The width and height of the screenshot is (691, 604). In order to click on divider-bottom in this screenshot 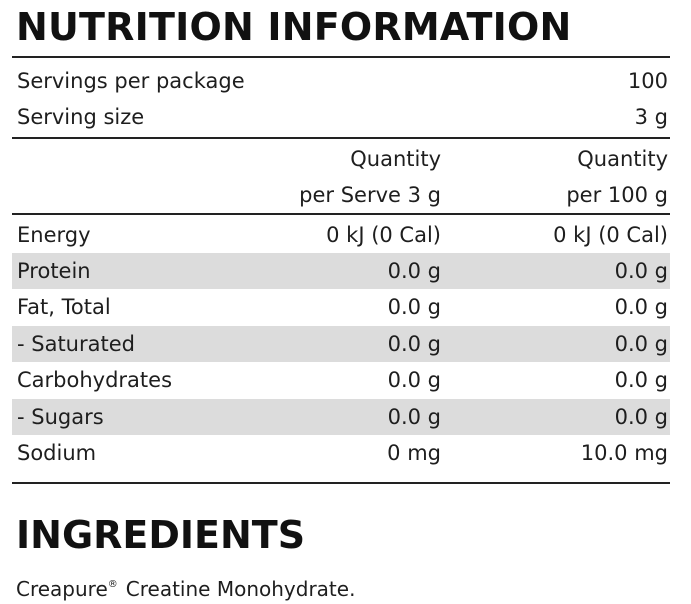, I will do `click(341, 483)`.